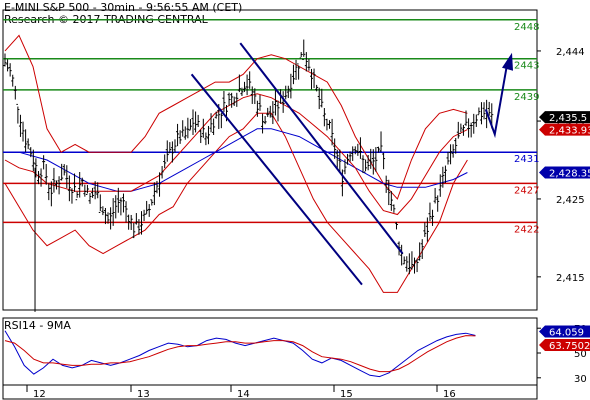  Describe the element at coordinates (569, 131) in the screenshot. I see `price-tag-label: 2,433.93` at that location.